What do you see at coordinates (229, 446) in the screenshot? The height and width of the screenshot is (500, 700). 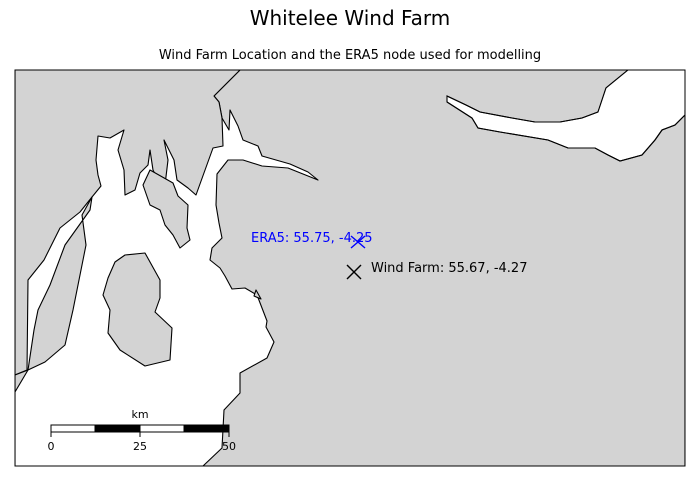 I see `scale-tick-50: 50` at bounding box center [229, 446].